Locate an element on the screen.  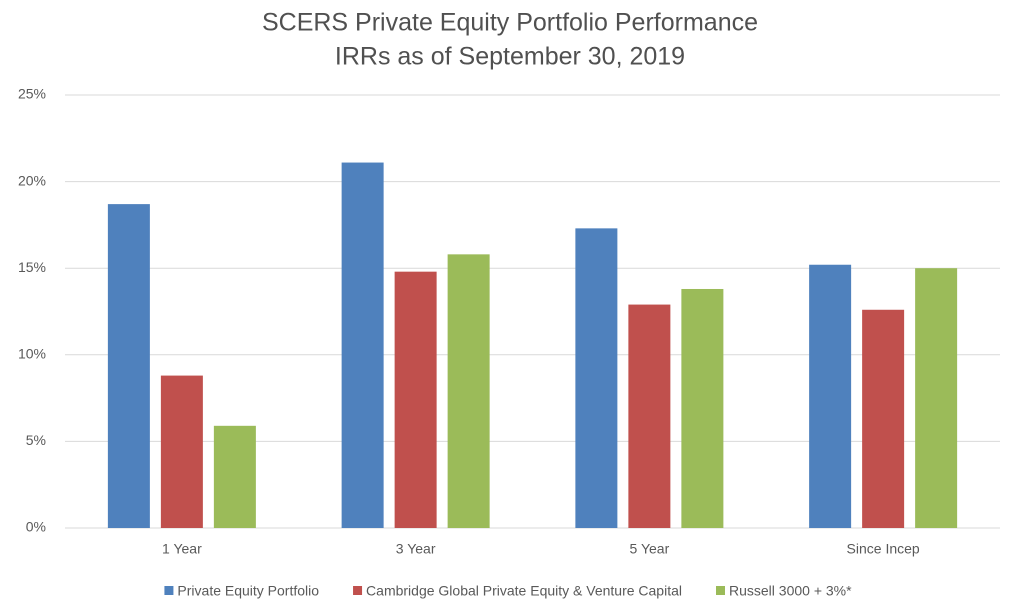
x-tick-label: 3 Year is located at coordinates (416, 549).